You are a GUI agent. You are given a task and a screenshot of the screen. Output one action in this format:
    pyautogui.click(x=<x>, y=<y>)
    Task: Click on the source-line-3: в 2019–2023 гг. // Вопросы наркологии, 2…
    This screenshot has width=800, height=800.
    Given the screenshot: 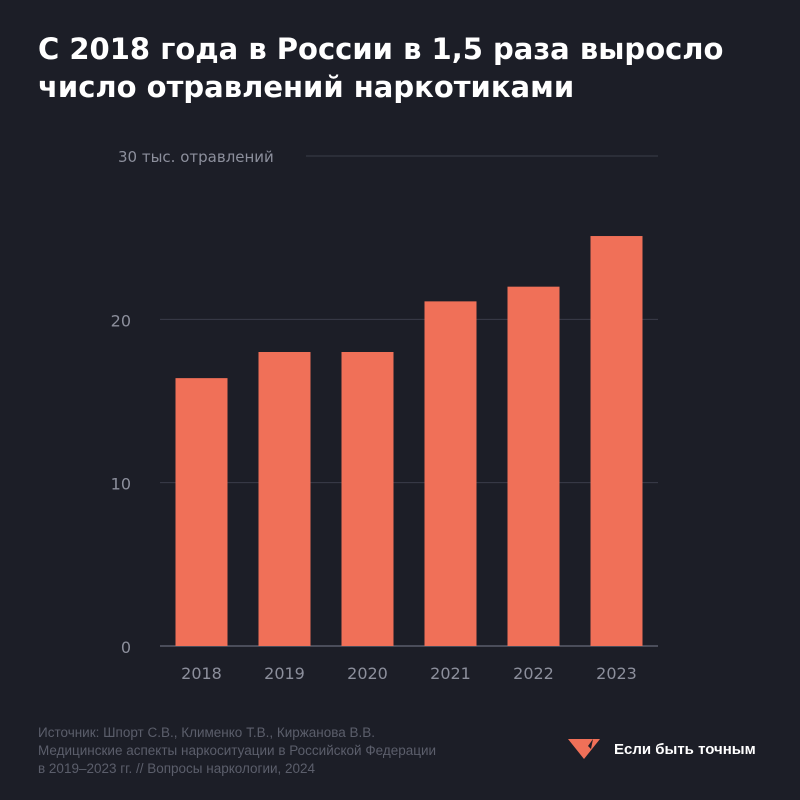 What is the action you would take?
    pyautogui.click(x=177, y=768)
    